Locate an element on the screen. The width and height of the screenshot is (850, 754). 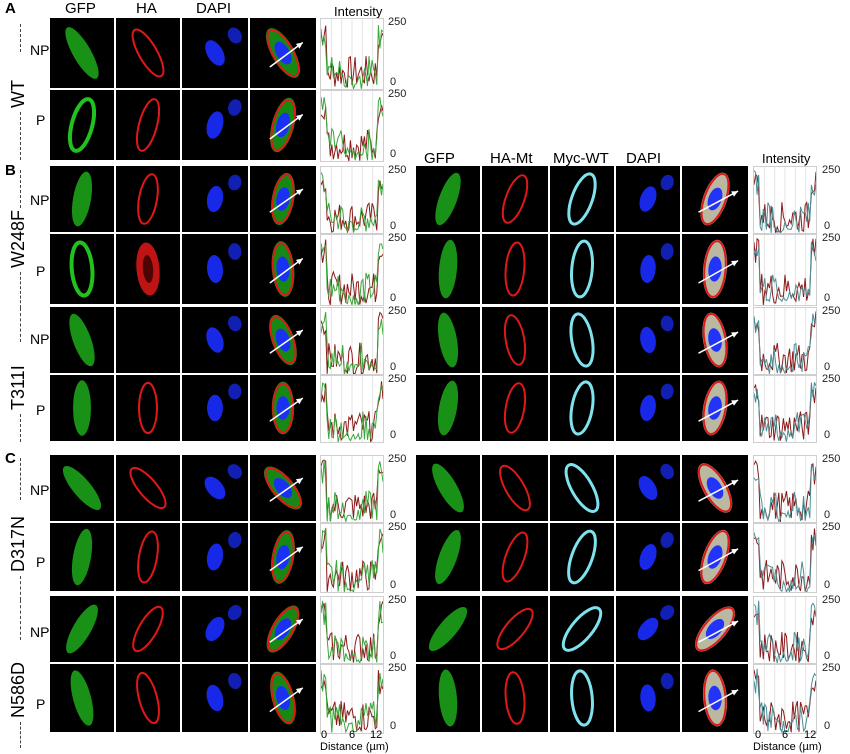
column-label-myc-wt: Myc-WT is located at coordinates (581, 158).